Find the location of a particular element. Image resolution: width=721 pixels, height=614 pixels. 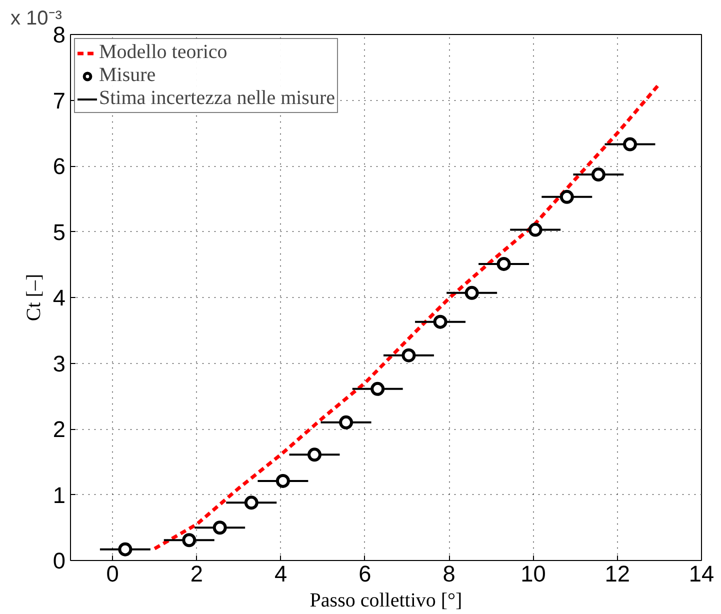

annotation: Stima incertezza nelle misure is located at coordinates (217, 98).